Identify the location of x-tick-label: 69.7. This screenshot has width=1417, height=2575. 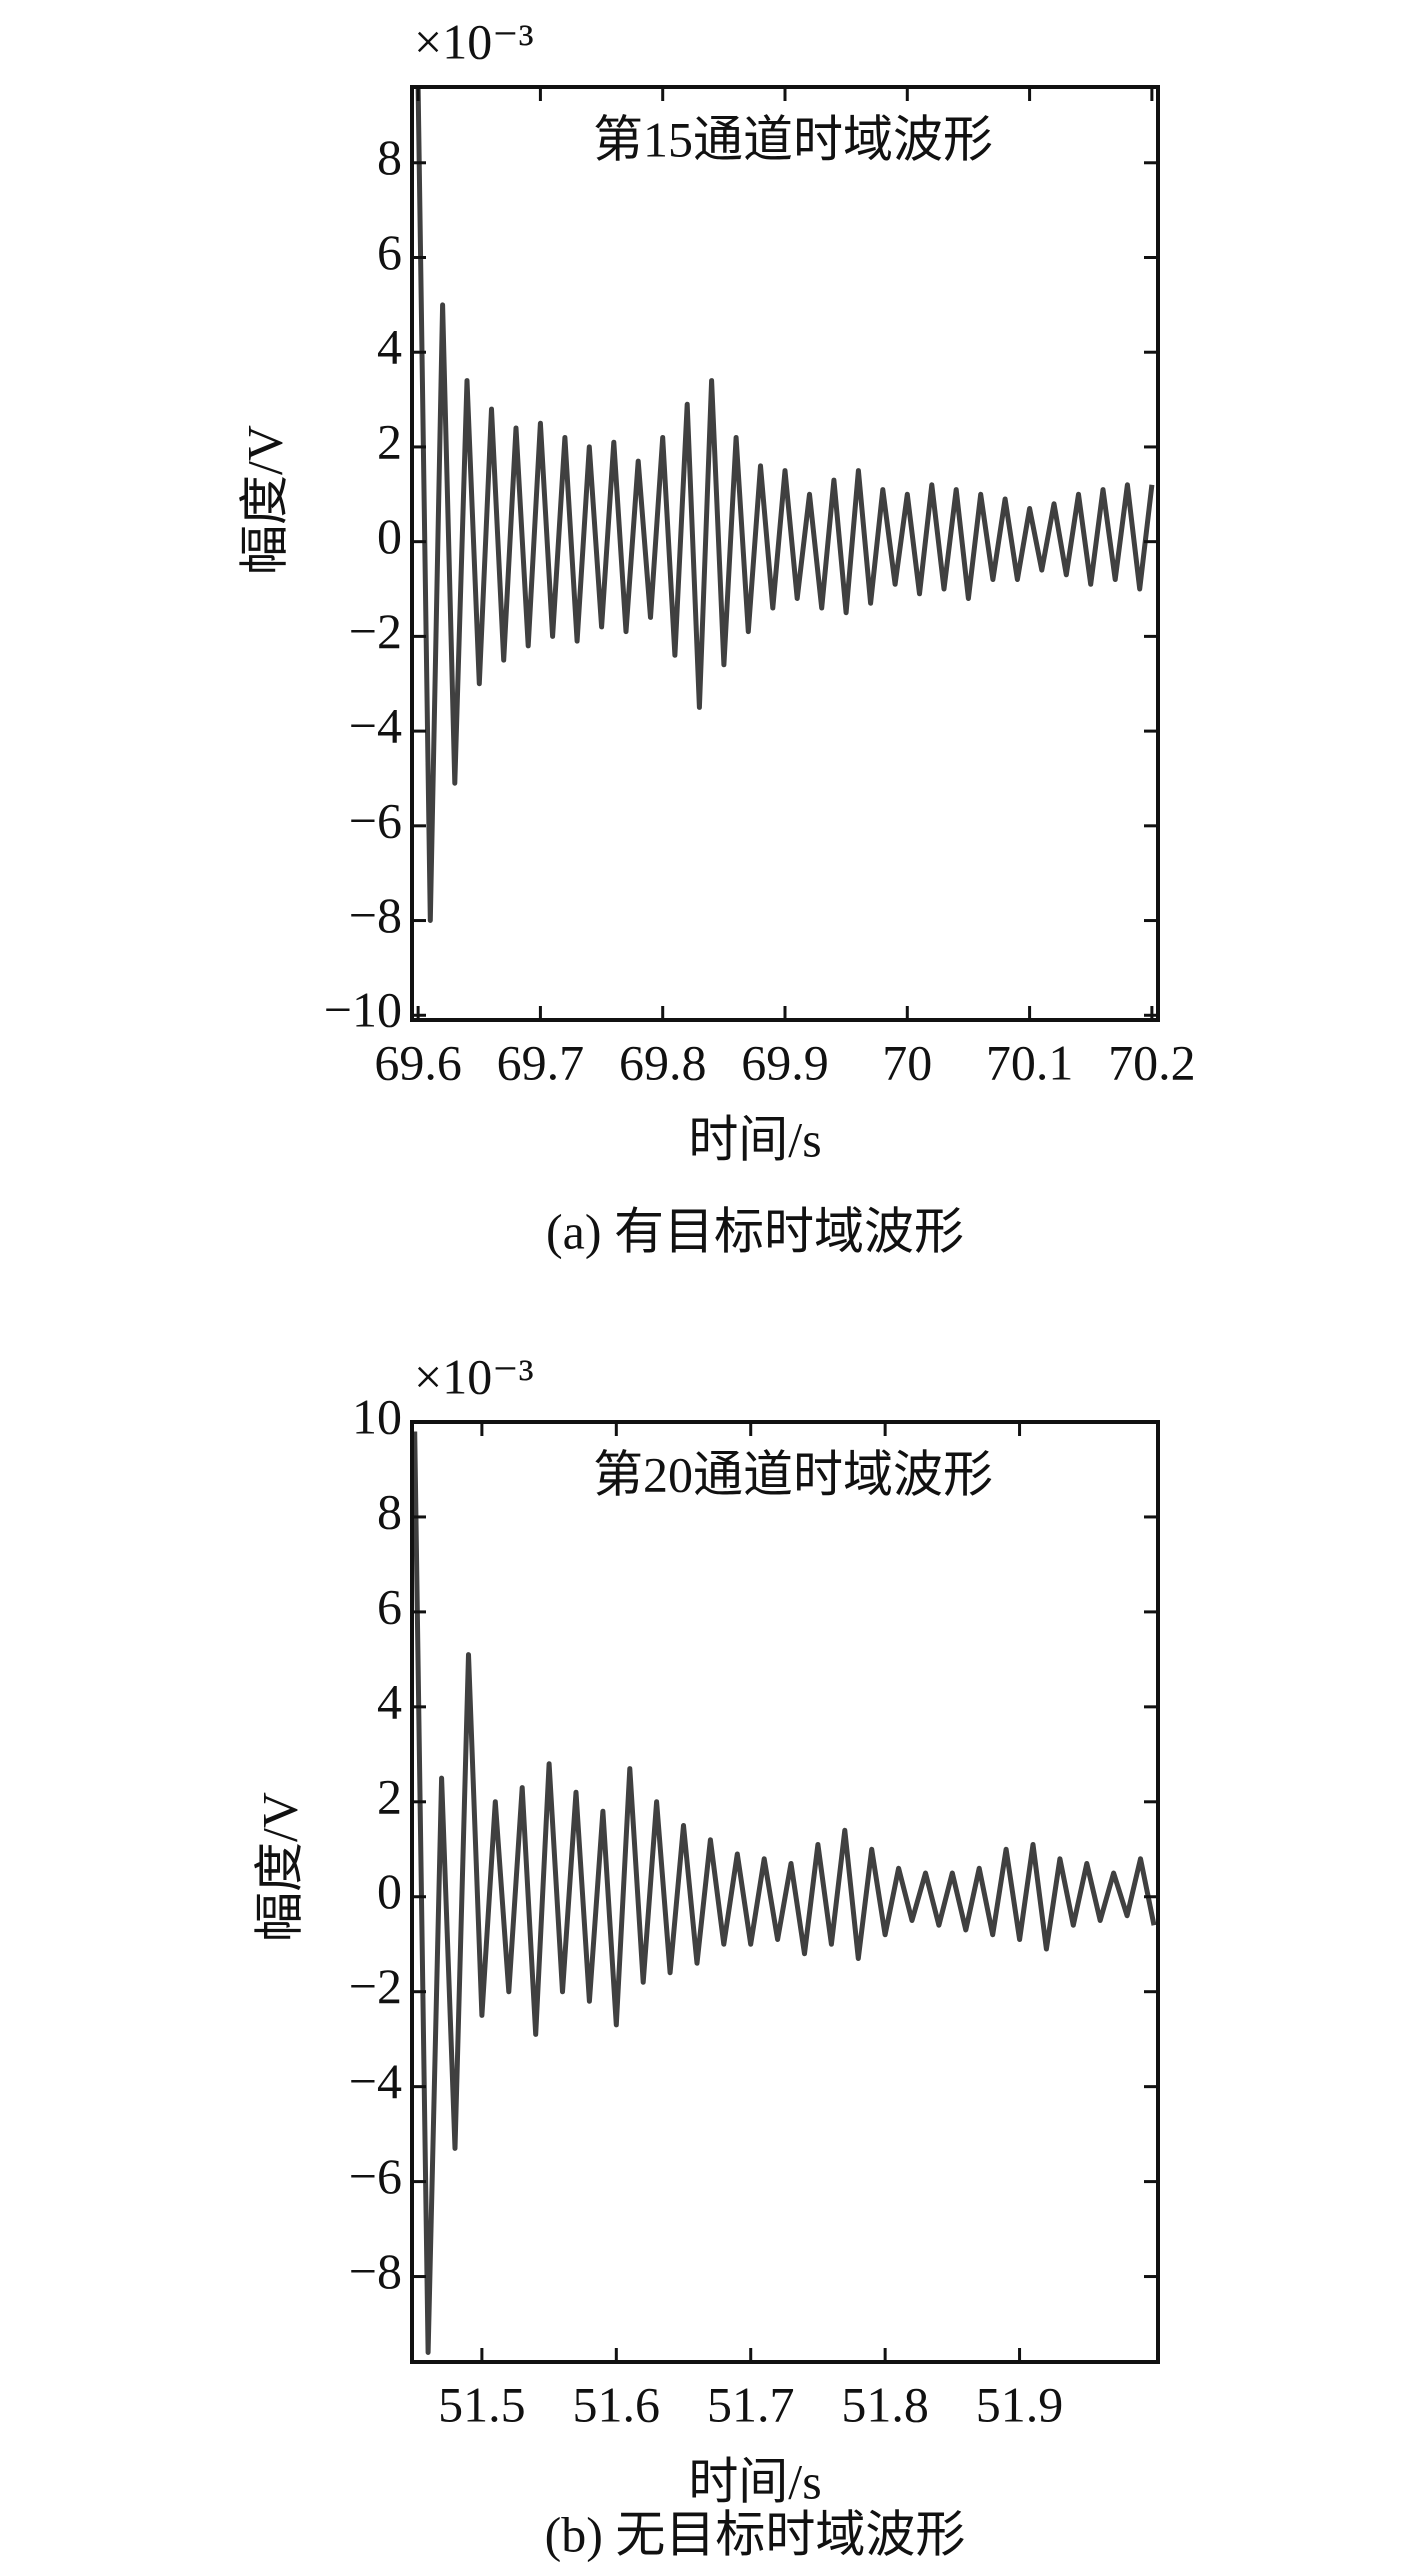
(541, 1062).